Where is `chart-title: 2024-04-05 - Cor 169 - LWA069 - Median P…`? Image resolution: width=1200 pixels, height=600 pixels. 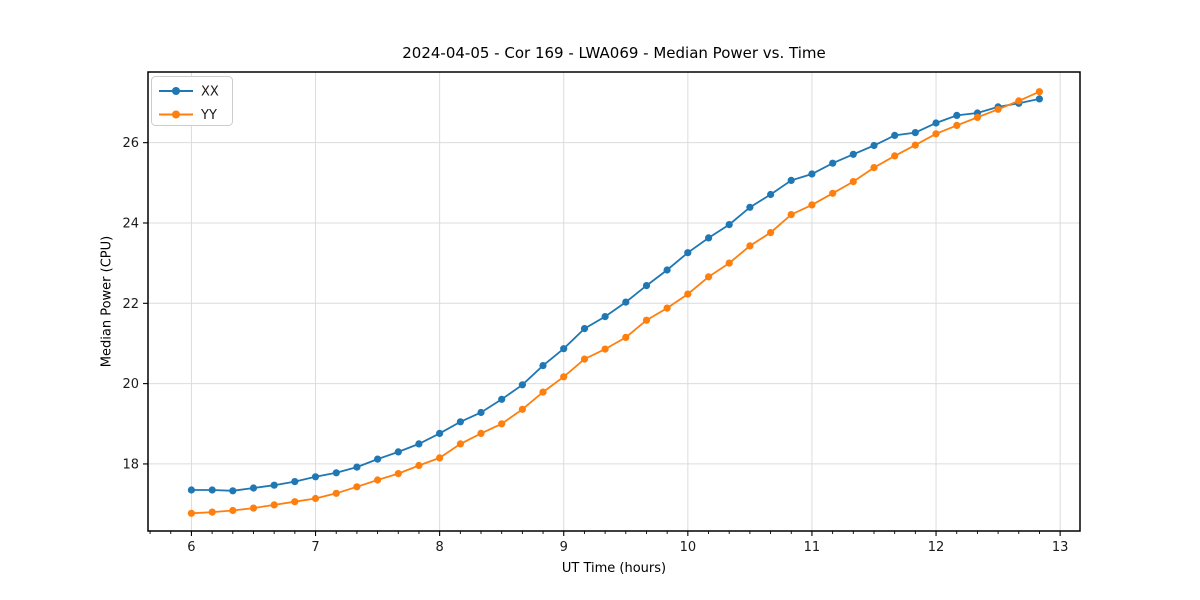 chart-title: 2024-04-05 - Cor 169 - LWA069 - Median P… is located at coordinates (614, 53).